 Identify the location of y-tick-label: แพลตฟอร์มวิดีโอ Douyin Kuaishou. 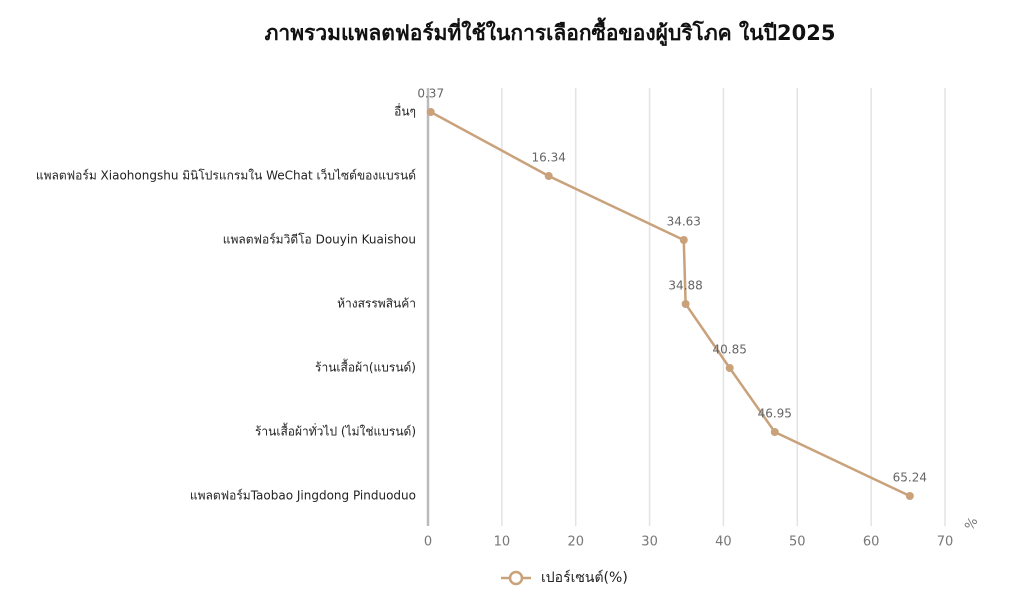
(319, 240).